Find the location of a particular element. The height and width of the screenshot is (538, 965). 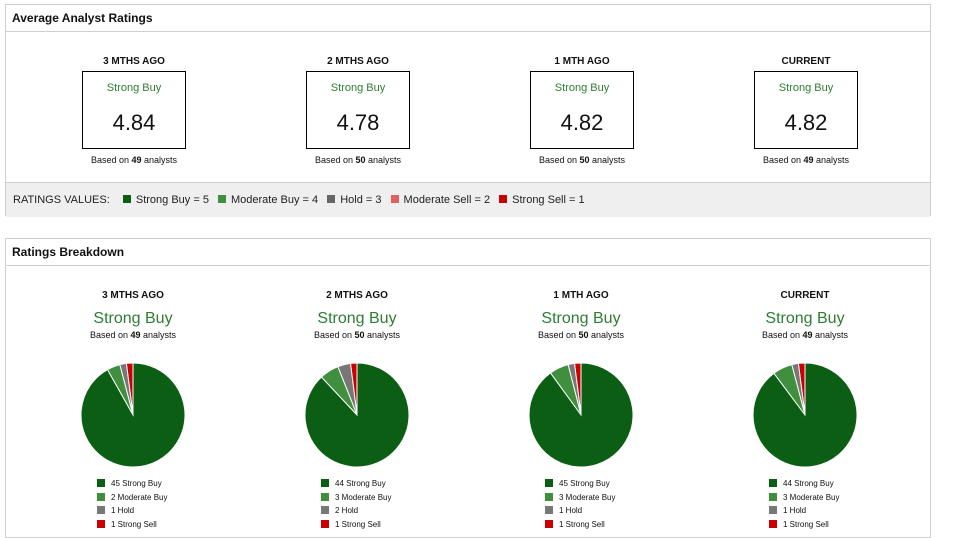

legend-item: 2 Hold is located at coordinates (381, 511).